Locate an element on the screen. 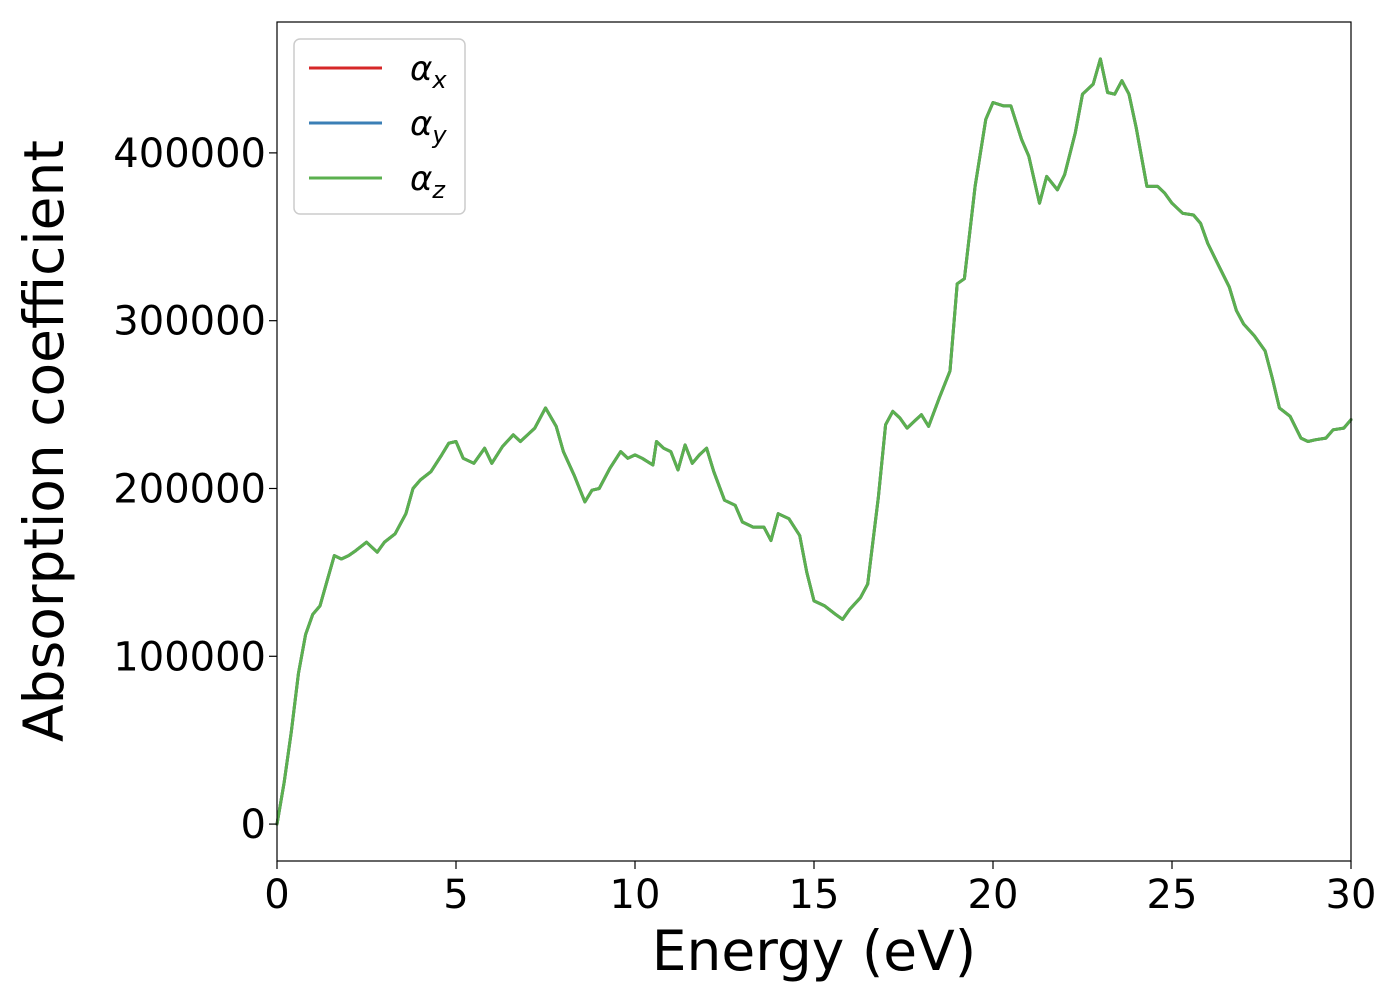  x-tick-label: 0 is located at coordinates (276, 895).